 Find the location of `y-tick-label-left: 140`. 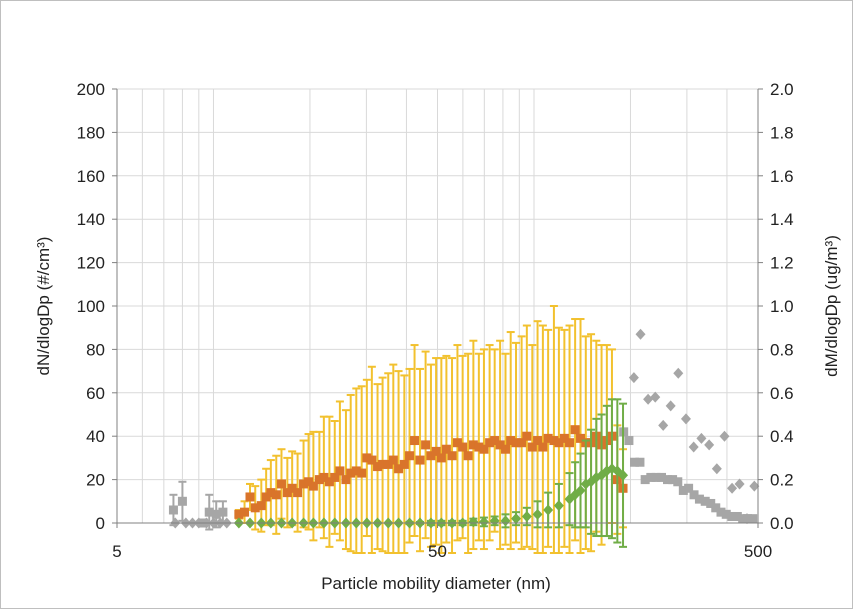

y-tick-label-left: 140 is located at coordinates (91, 219).